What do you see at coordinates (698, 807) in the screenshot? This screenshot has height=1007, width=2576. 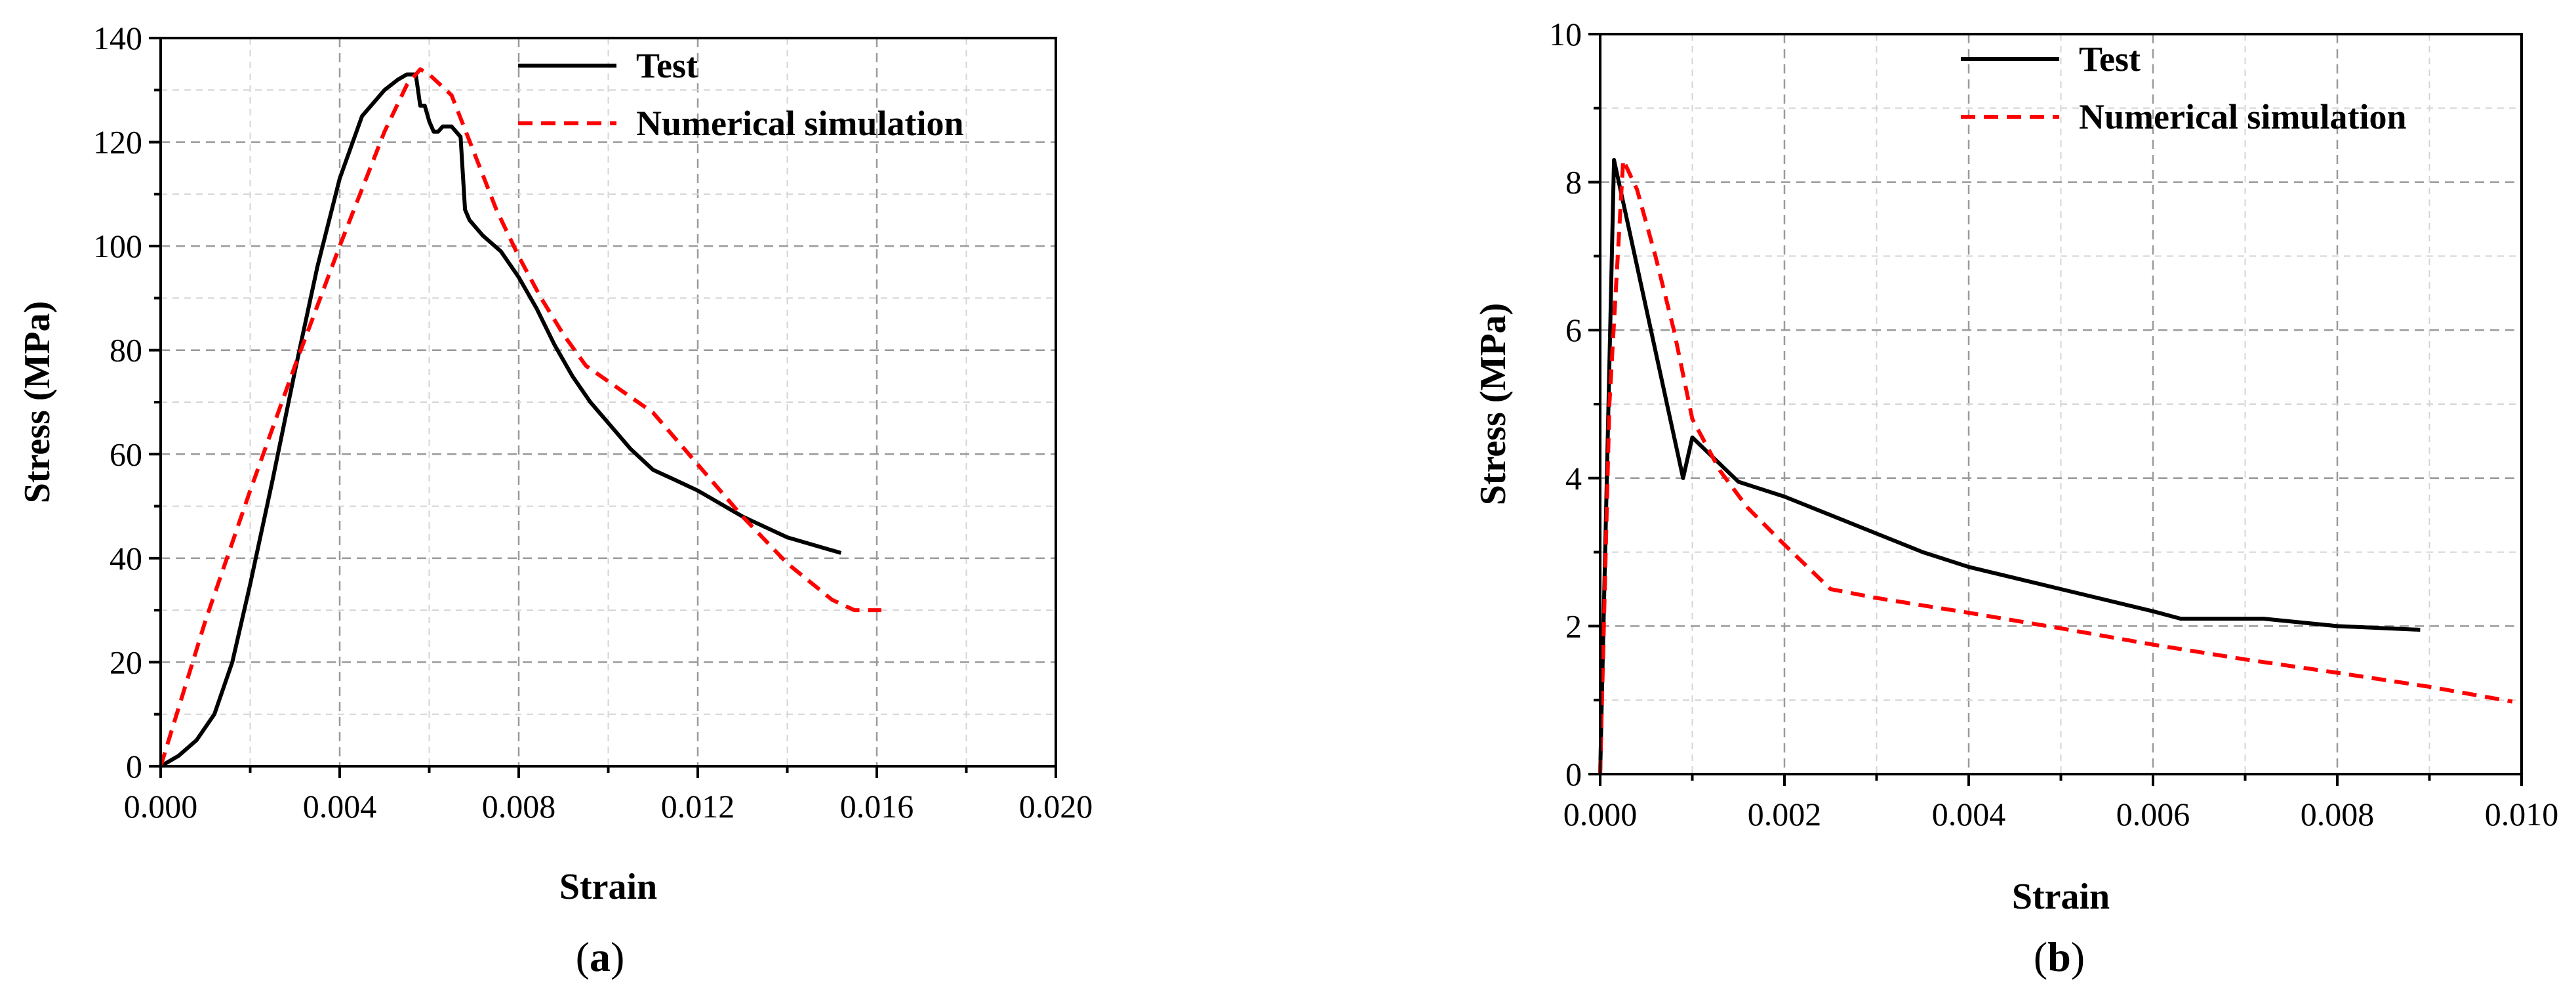 I see `x-tick-label: 0.012` at bounding box center [698, 807].